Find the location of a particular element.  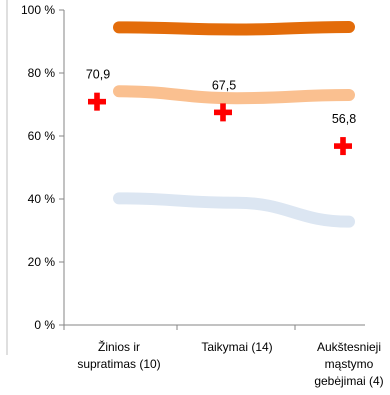

data-label: 70,9 is located at coordinates (98, 75).